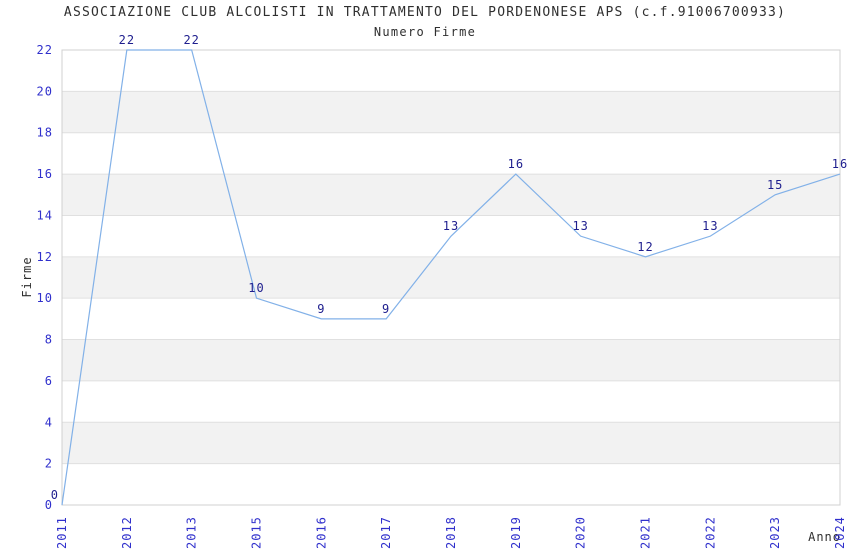  I want to click on x-tick-label: 2020, so click(581, 532).